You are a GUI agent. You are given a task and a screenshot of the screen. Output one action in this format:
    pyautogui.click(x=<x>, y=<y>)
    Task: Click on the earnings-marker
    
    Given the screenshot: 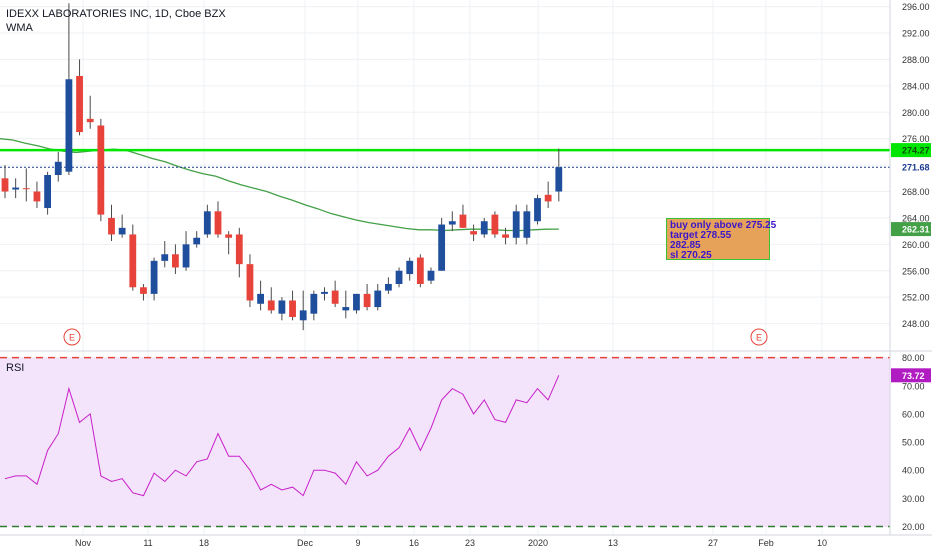 What is the action you would take?
    pyautogui.click(x=72, y=337)
    